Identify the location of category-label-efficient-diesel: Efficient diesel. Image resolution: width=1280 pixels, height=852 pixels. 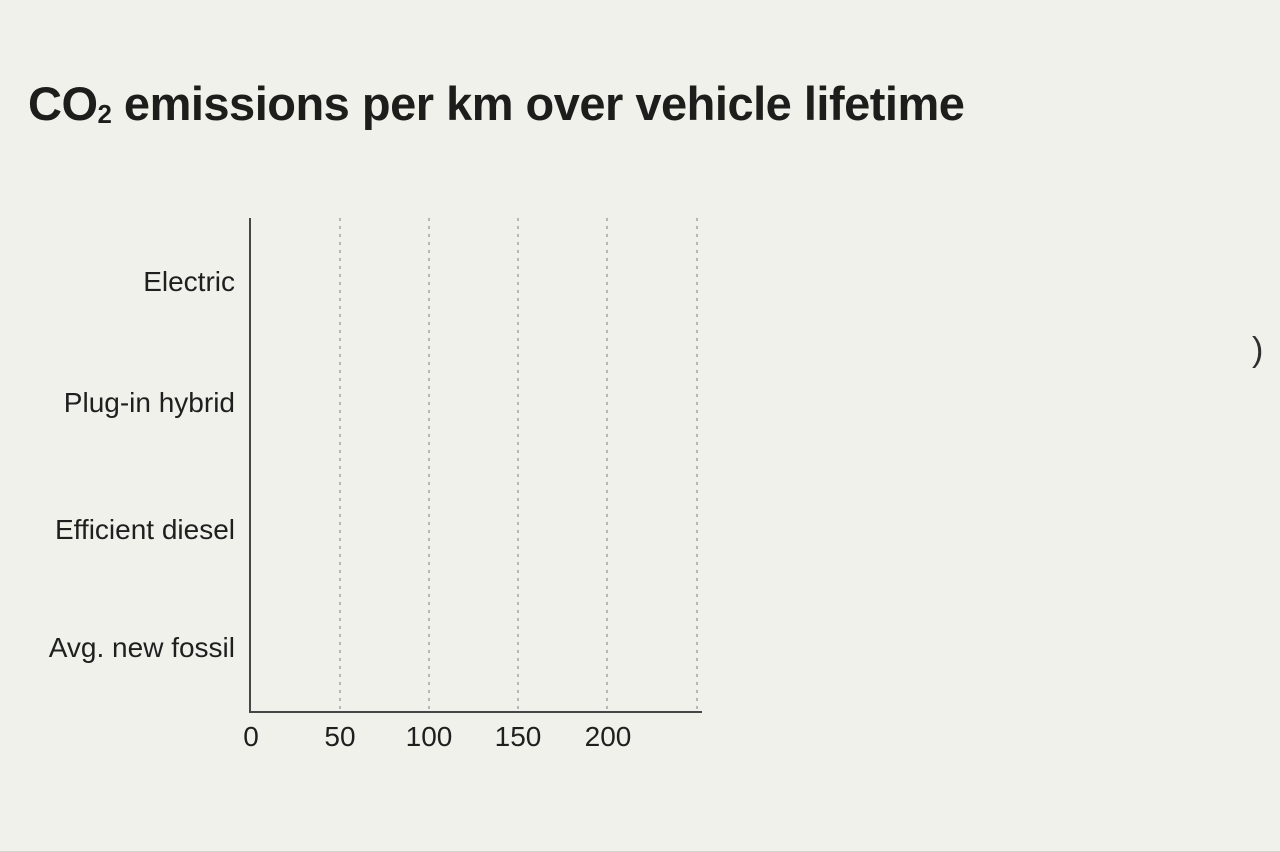
(144, 529).